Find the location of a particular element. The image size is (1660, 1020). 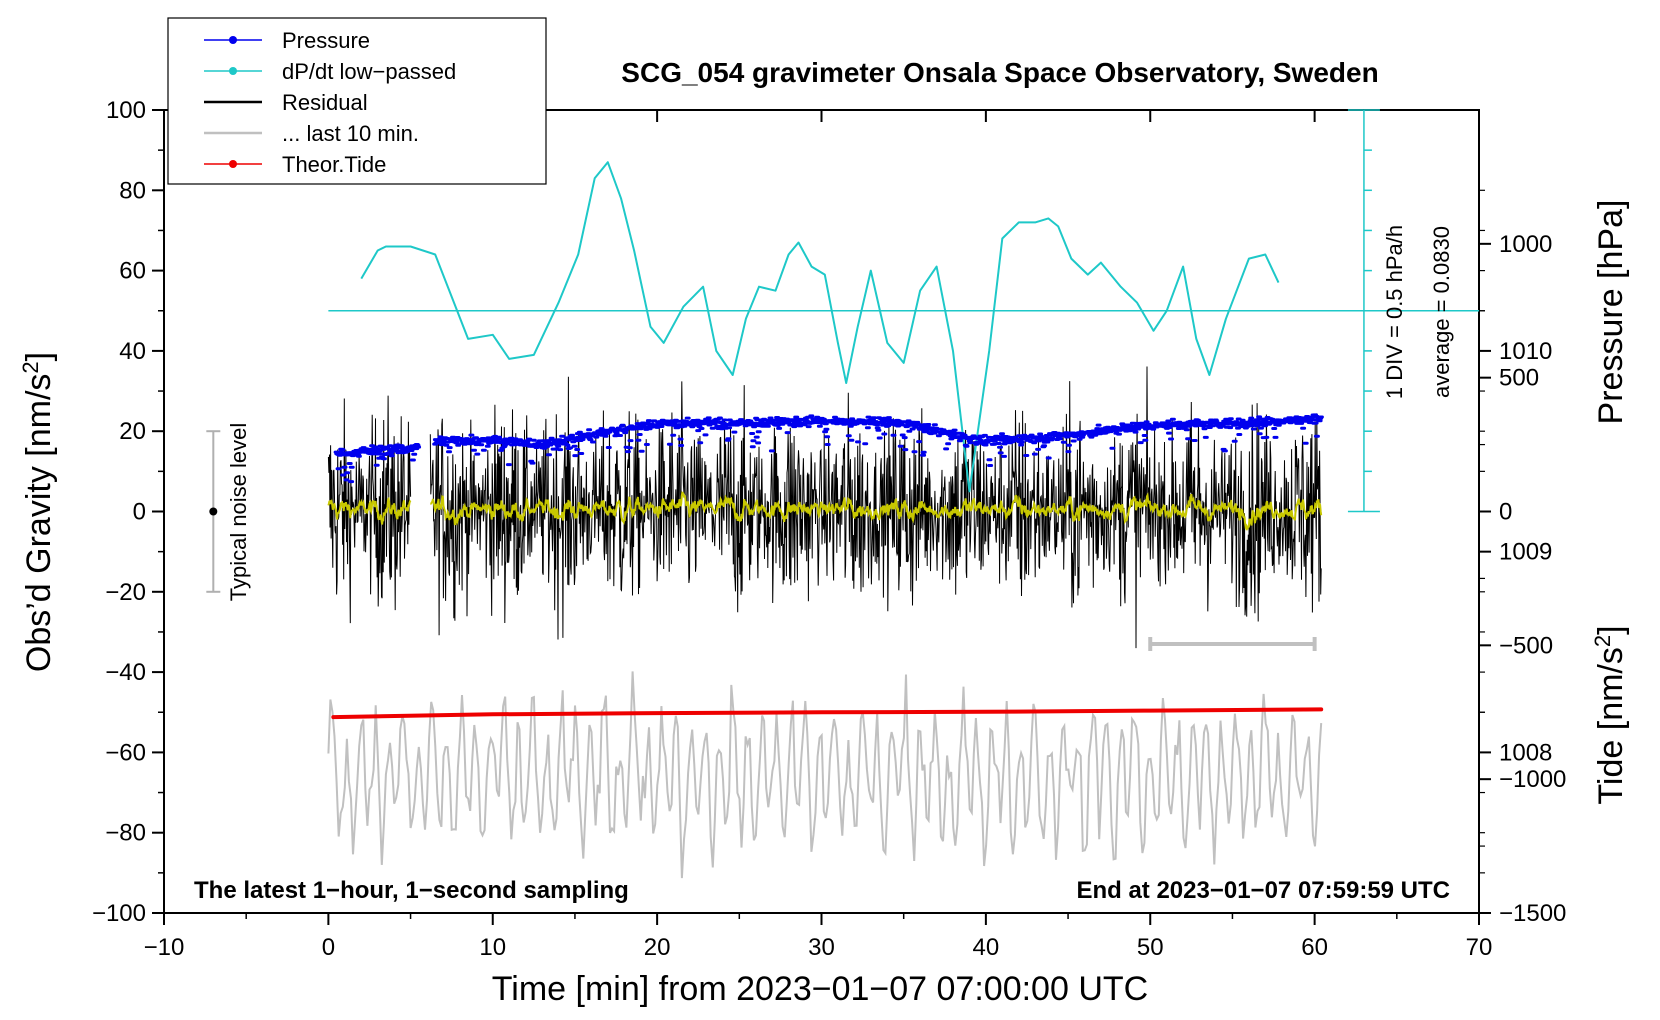

residual-line is located at coordinates (369, 509).